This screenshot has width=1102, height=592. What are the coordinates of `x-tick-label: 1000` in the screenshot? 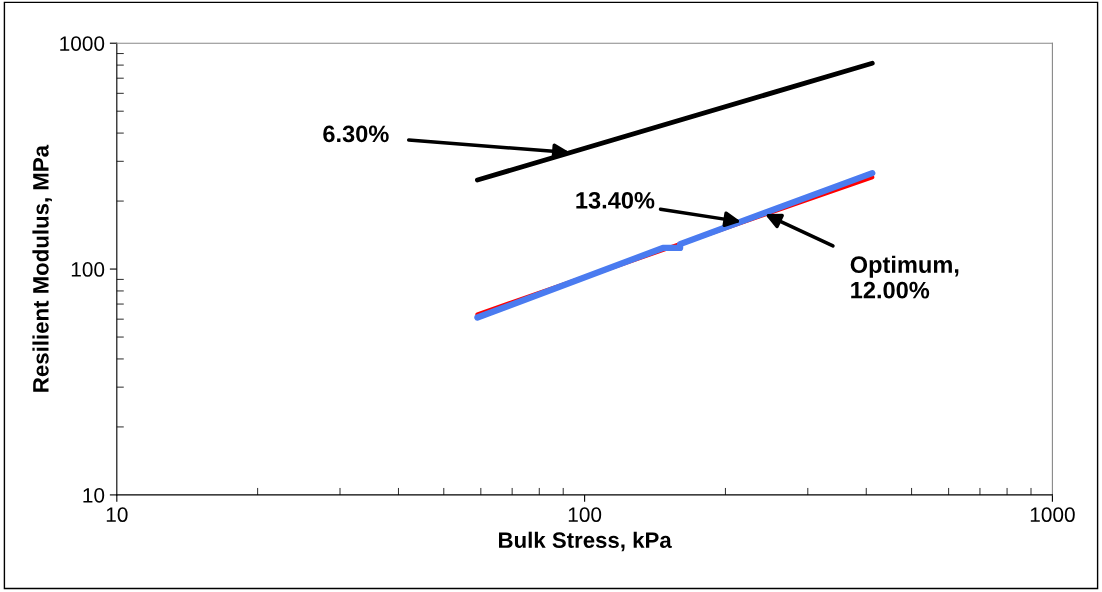 It's located at (1052, 515).